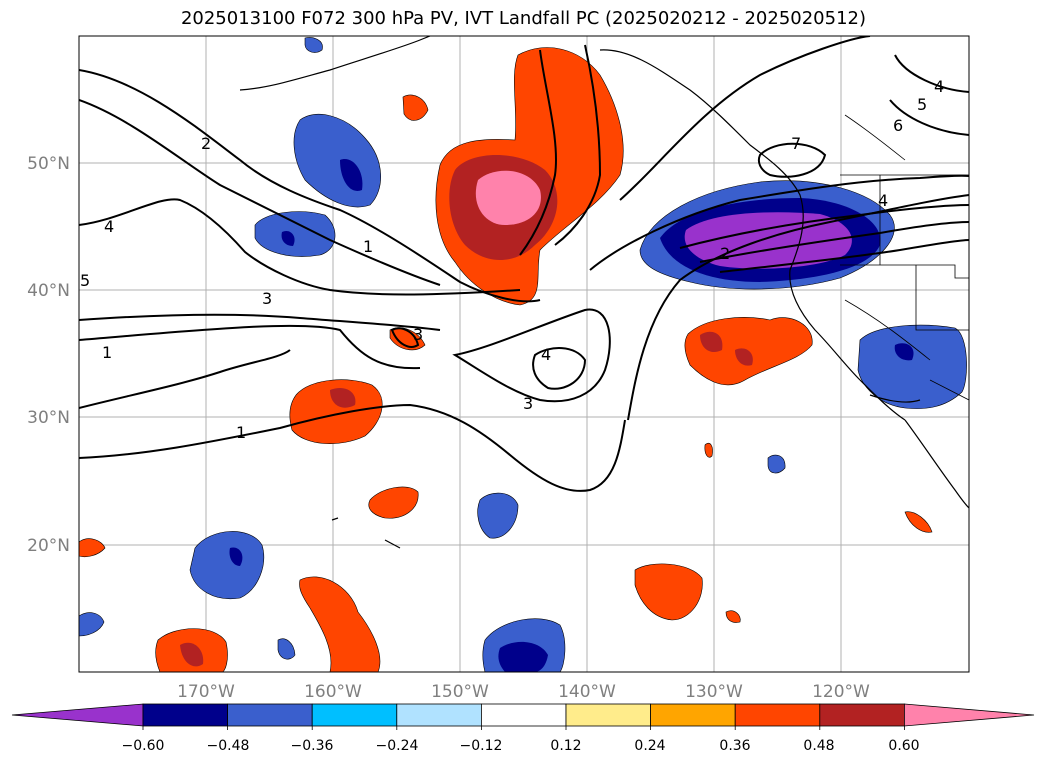 Image resolution: width=1047 pixels, height=765 pixels. Describe the element at coordinates (48, 546) in the screenshot. I see `lat-tick-label: 20°N` at that location.